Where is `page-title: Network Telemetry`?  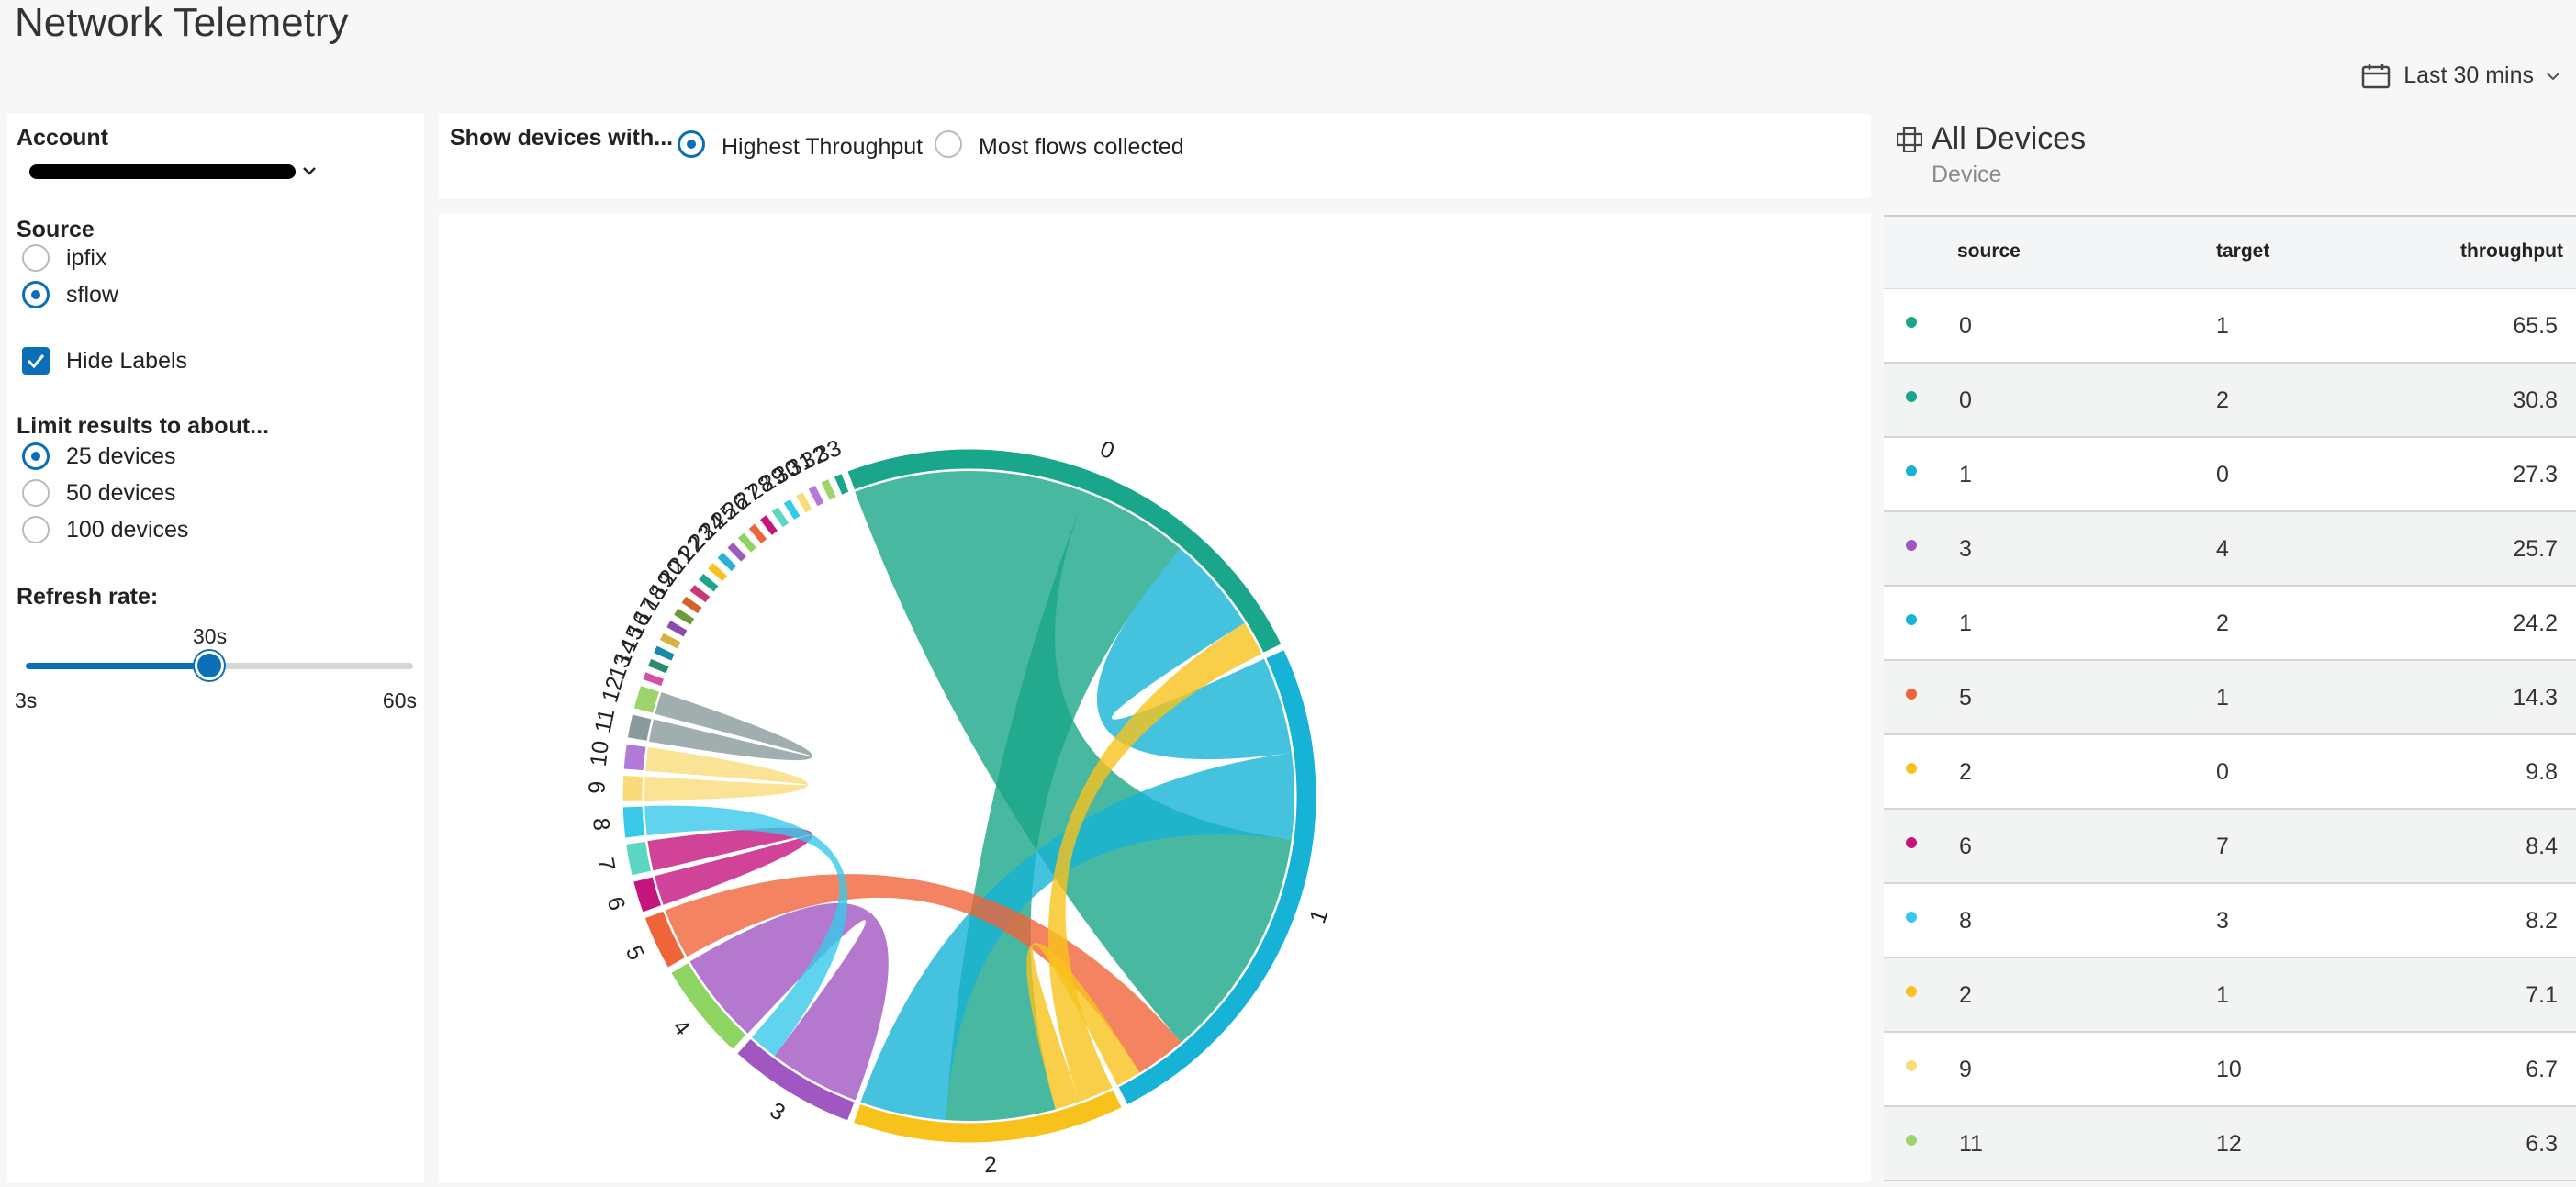 page-title: Network Telemetry is located at coordinates (182, 22).